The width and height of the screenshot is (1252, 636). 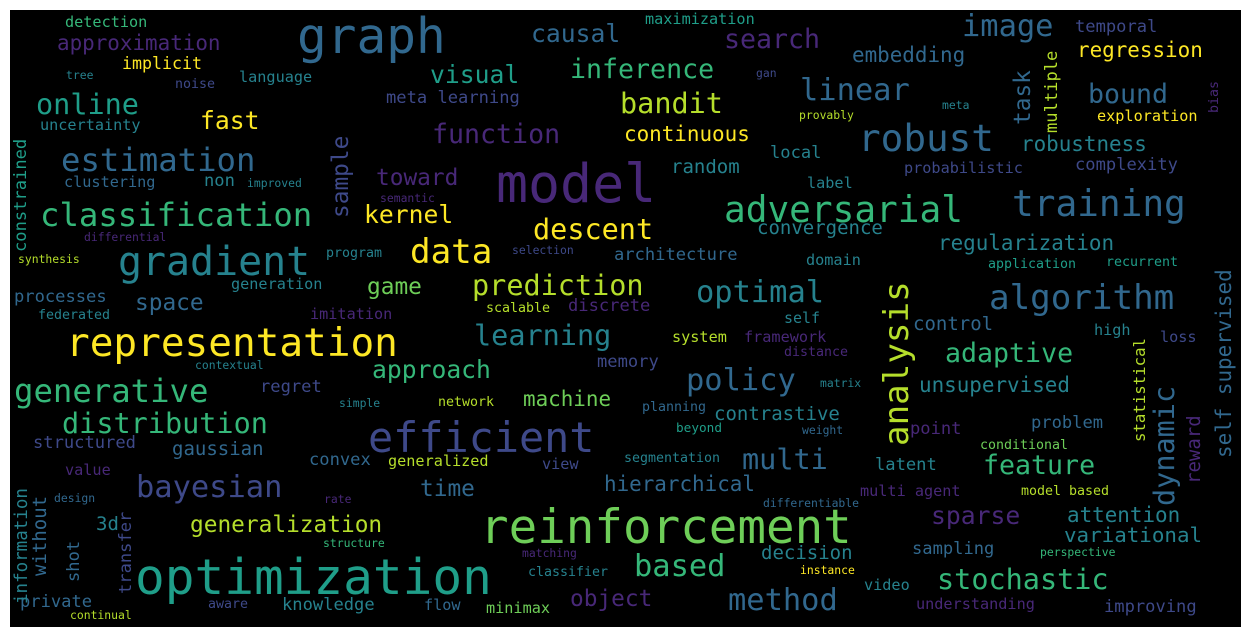 What do you see at coordinates (49, 259) in the screenshot?
I see `cloud-word: synthesis` at bounding box center [49, 259].